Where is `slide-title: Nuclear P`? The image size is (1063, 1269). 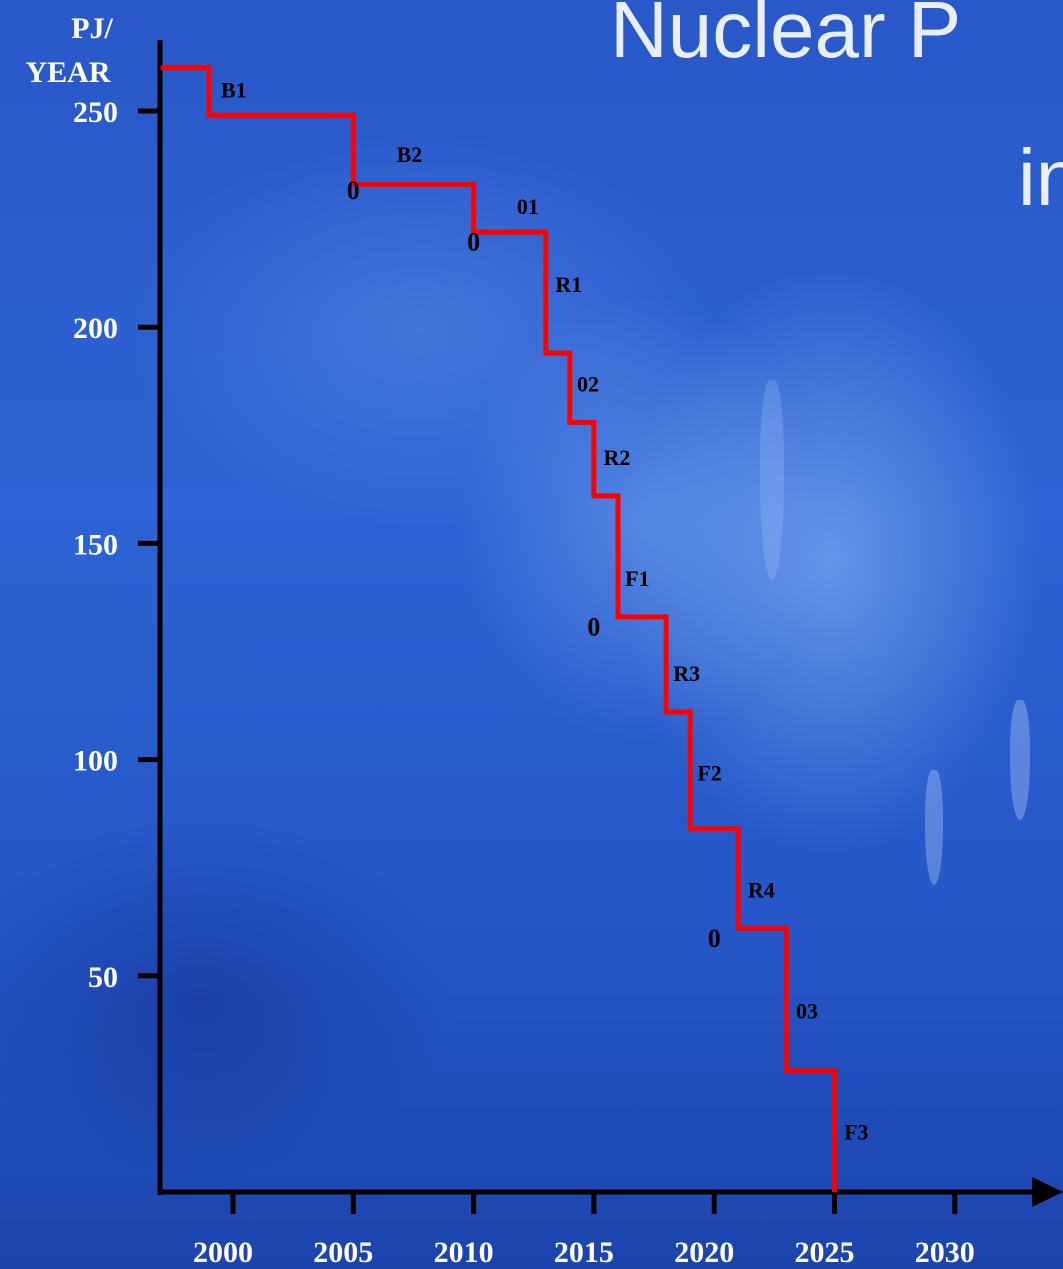 slide-title: Nuclear P is located at coordinates (786, 37).